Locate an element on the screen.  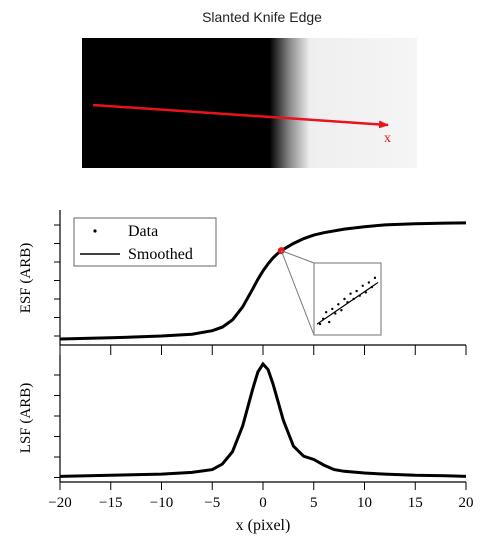
lsf-x-tick-label: −5 is located at coordinates (212, 503).